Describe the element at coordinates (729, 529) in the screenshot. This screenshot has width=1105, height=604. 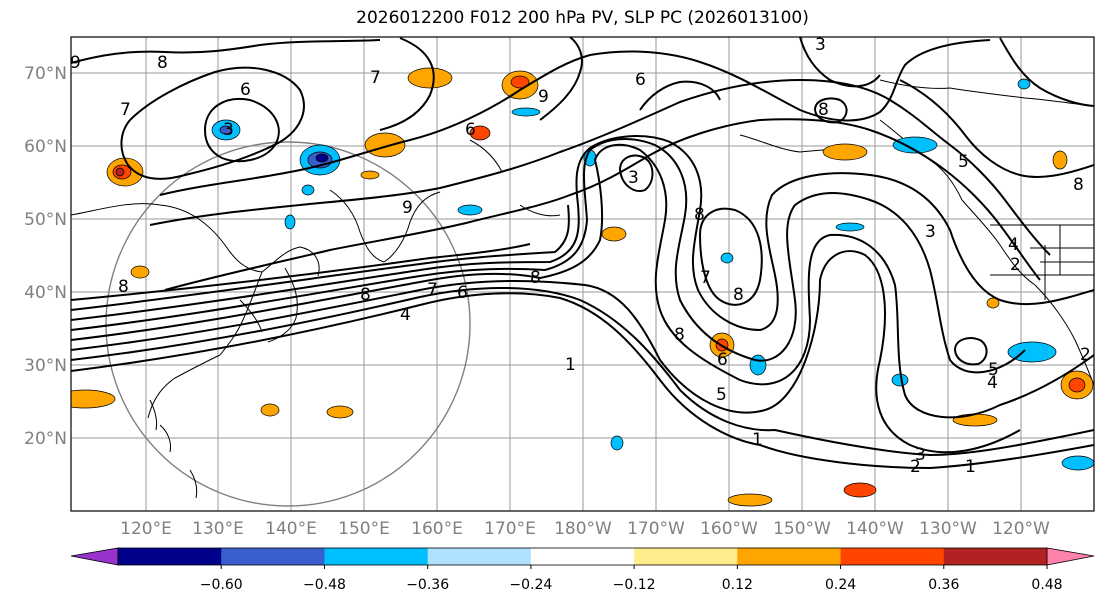
I see `lon-label: 160°W` at that location.